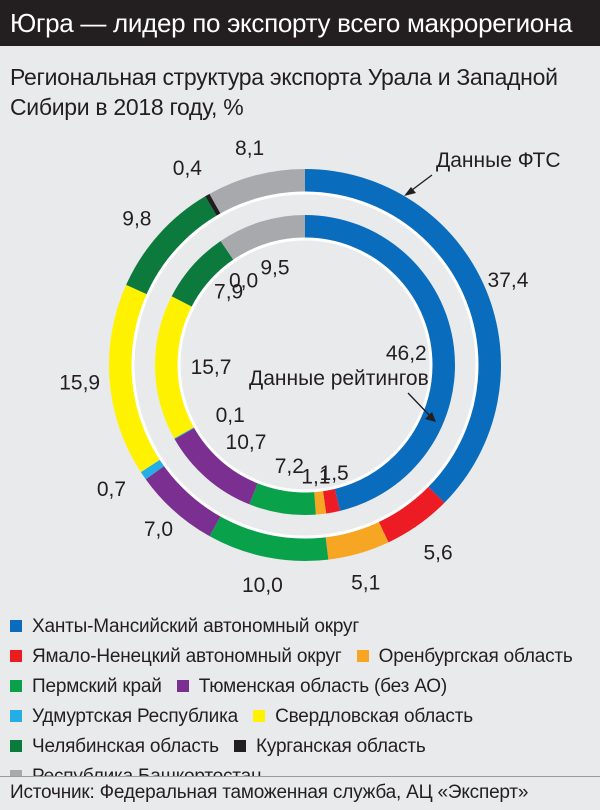 This screenshot has height=810, width=600. I want to click on outer-value-label-sverdlovsk: 15,9, so click(79, 382).